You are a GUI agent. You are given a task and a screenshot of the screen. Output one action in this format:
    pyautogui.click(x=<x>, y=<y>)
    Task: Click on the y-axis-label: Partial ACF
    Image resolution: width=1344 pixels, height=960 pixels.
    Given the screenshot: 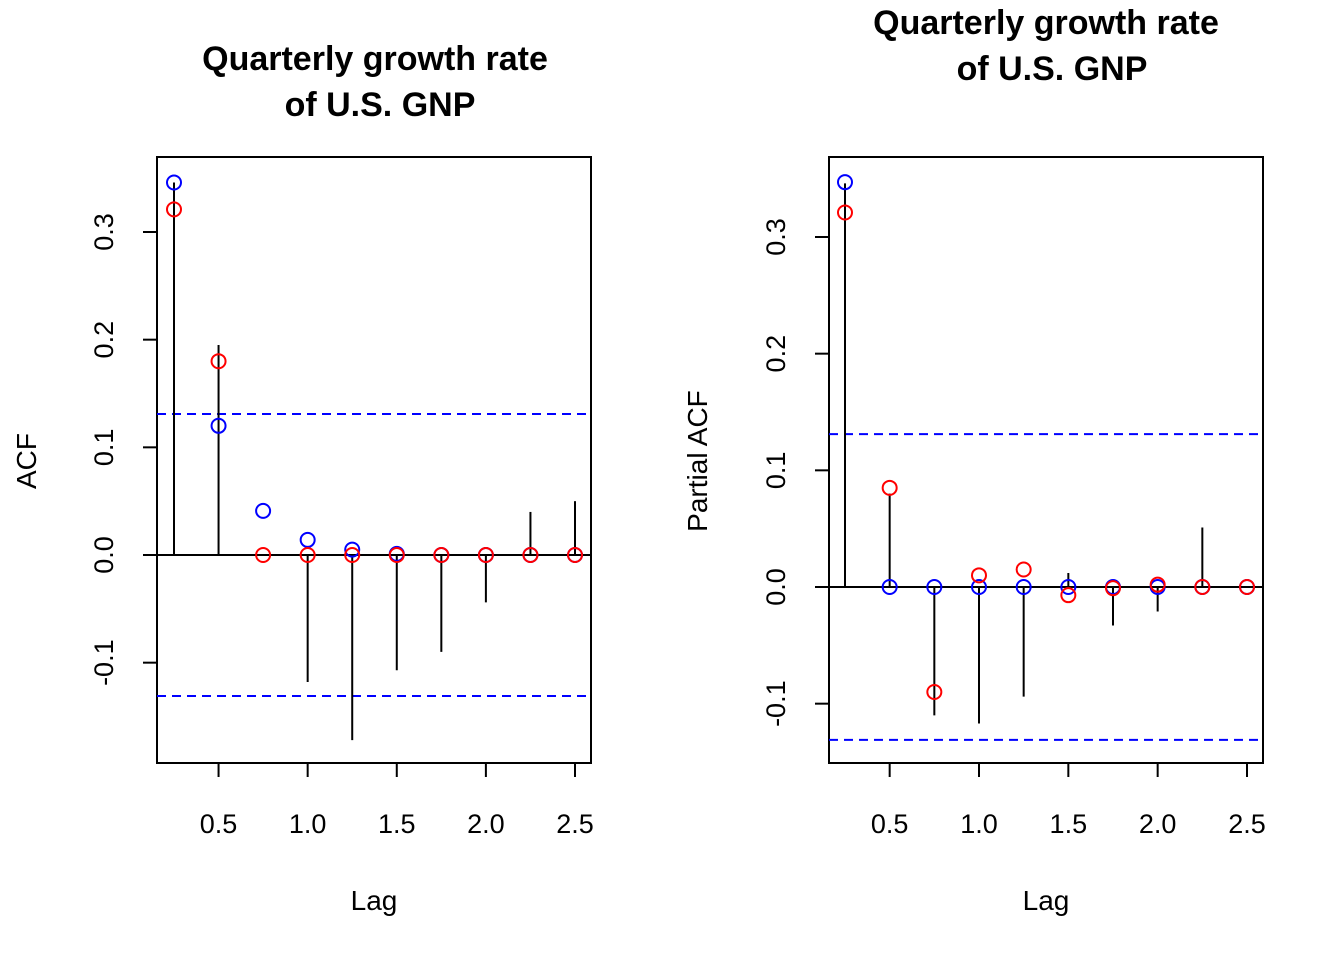 What is the action you would take?
    pyautogui.click(x=697, y=461)
    